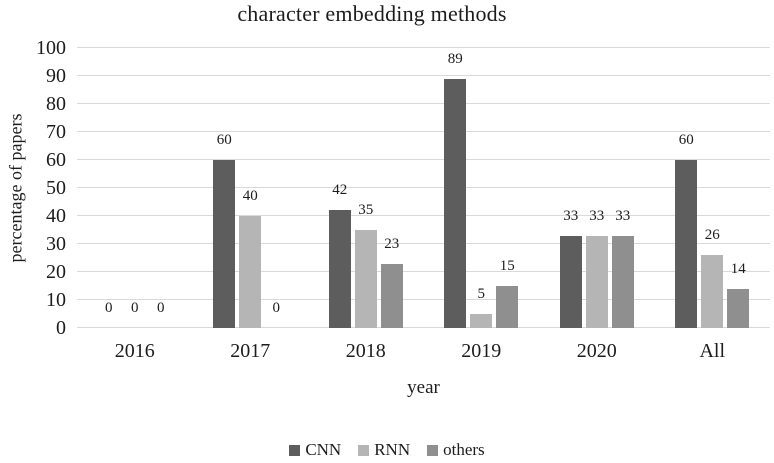 The width and height of the screenshot is (774, 463). Describe the element at coordinates (51, 48) in the screenshot. I see `y-tick-label: 100` at that location.